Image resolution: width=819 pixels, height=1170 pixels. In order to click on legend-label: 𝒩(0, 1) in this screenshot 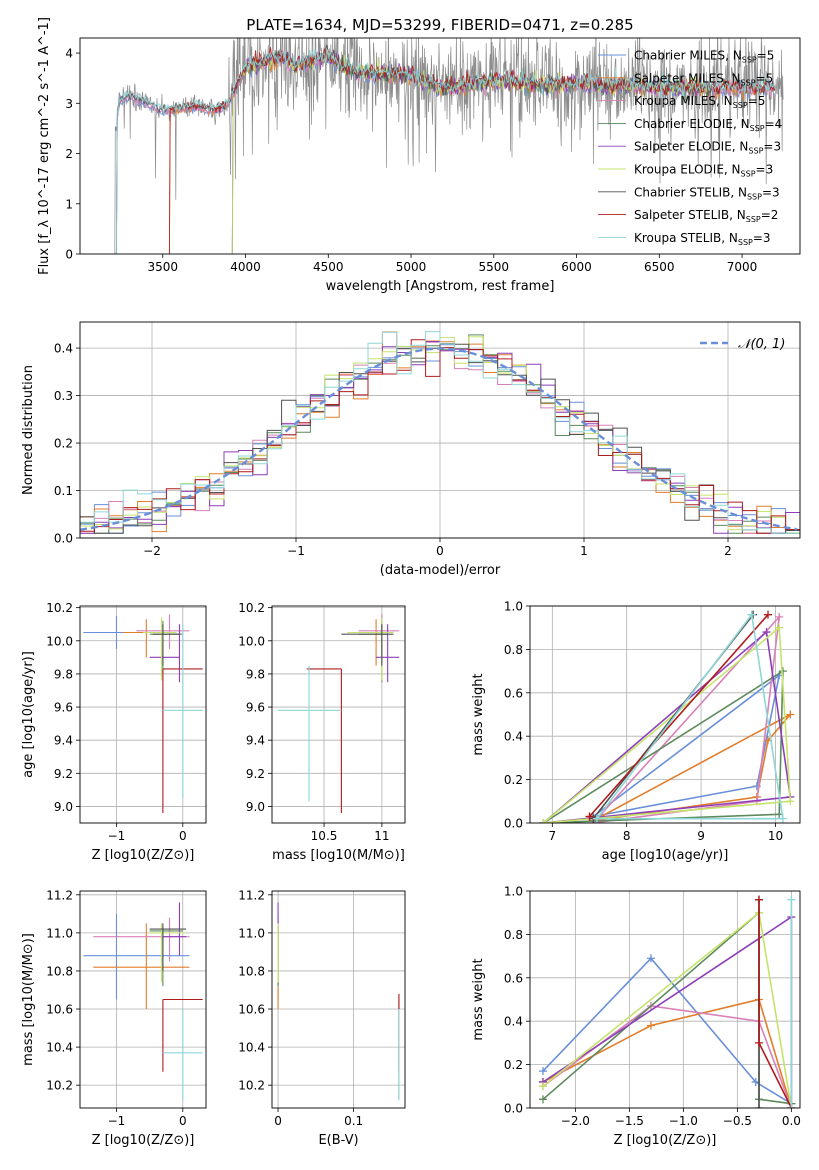, I will do `click(761, 344)`.